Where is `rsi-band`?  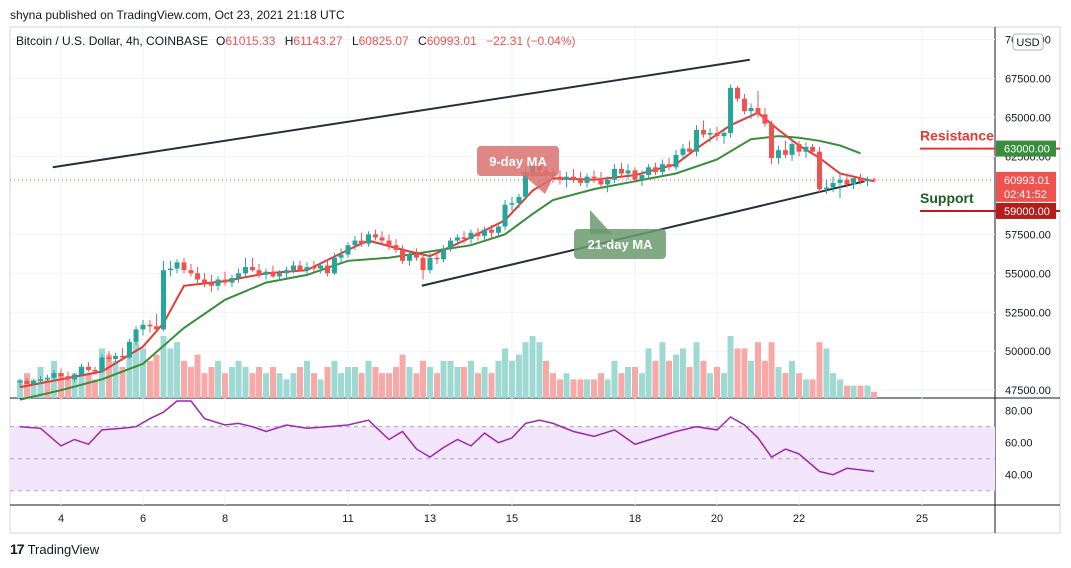
rsi-band is located at coordinates (502, 458).